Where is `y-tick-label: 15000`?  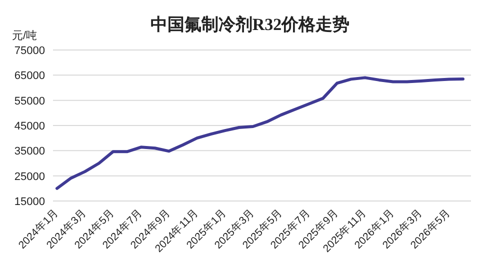
y-tick-label: 15000 is located at coordinates (29, 202).